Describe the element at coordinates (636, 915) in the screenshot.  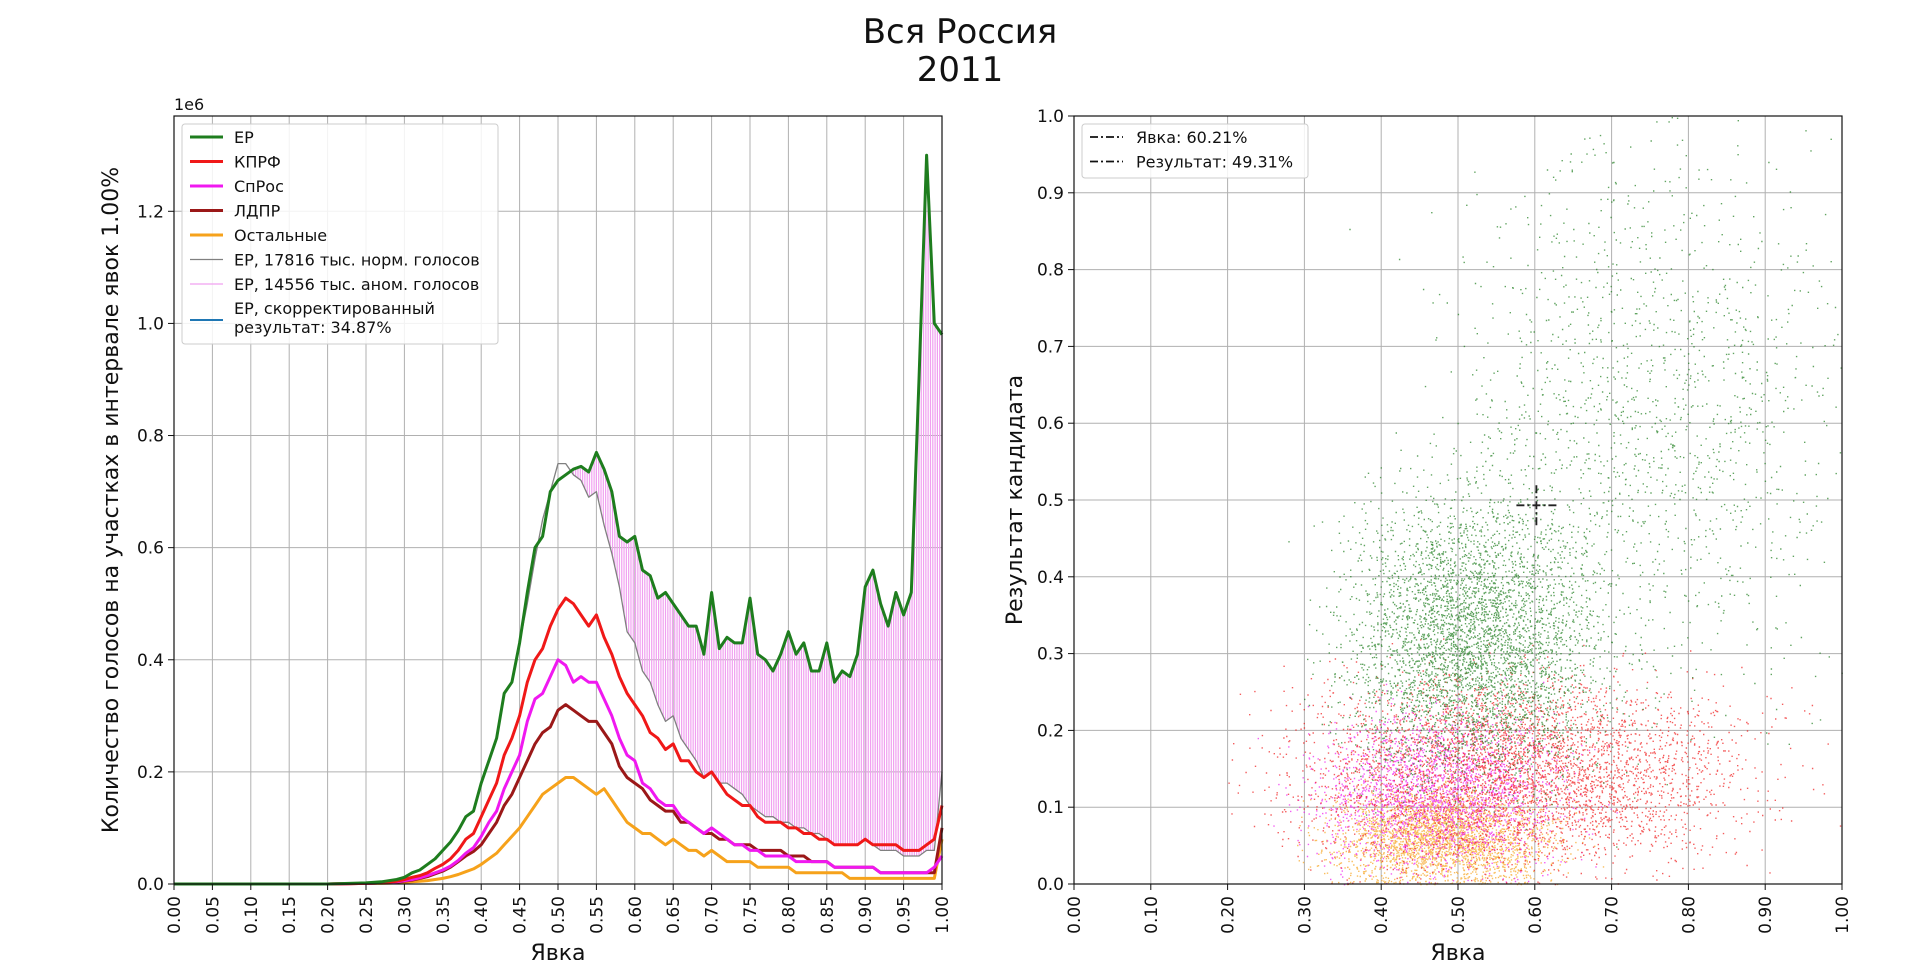
I see `histogram-x-tick-label: 0.60` at that location.